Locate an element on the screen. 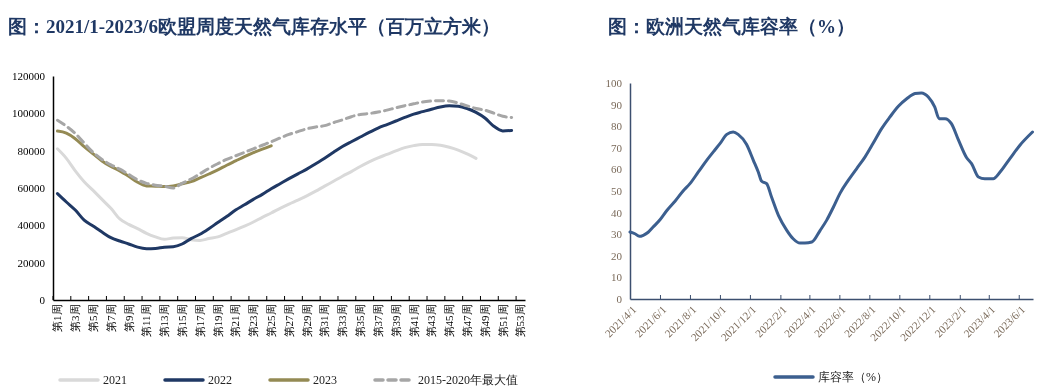 The width and height of the screenshot is (1041, 392). x-tick-label: 第35周 is located at coordinates (360, 321).